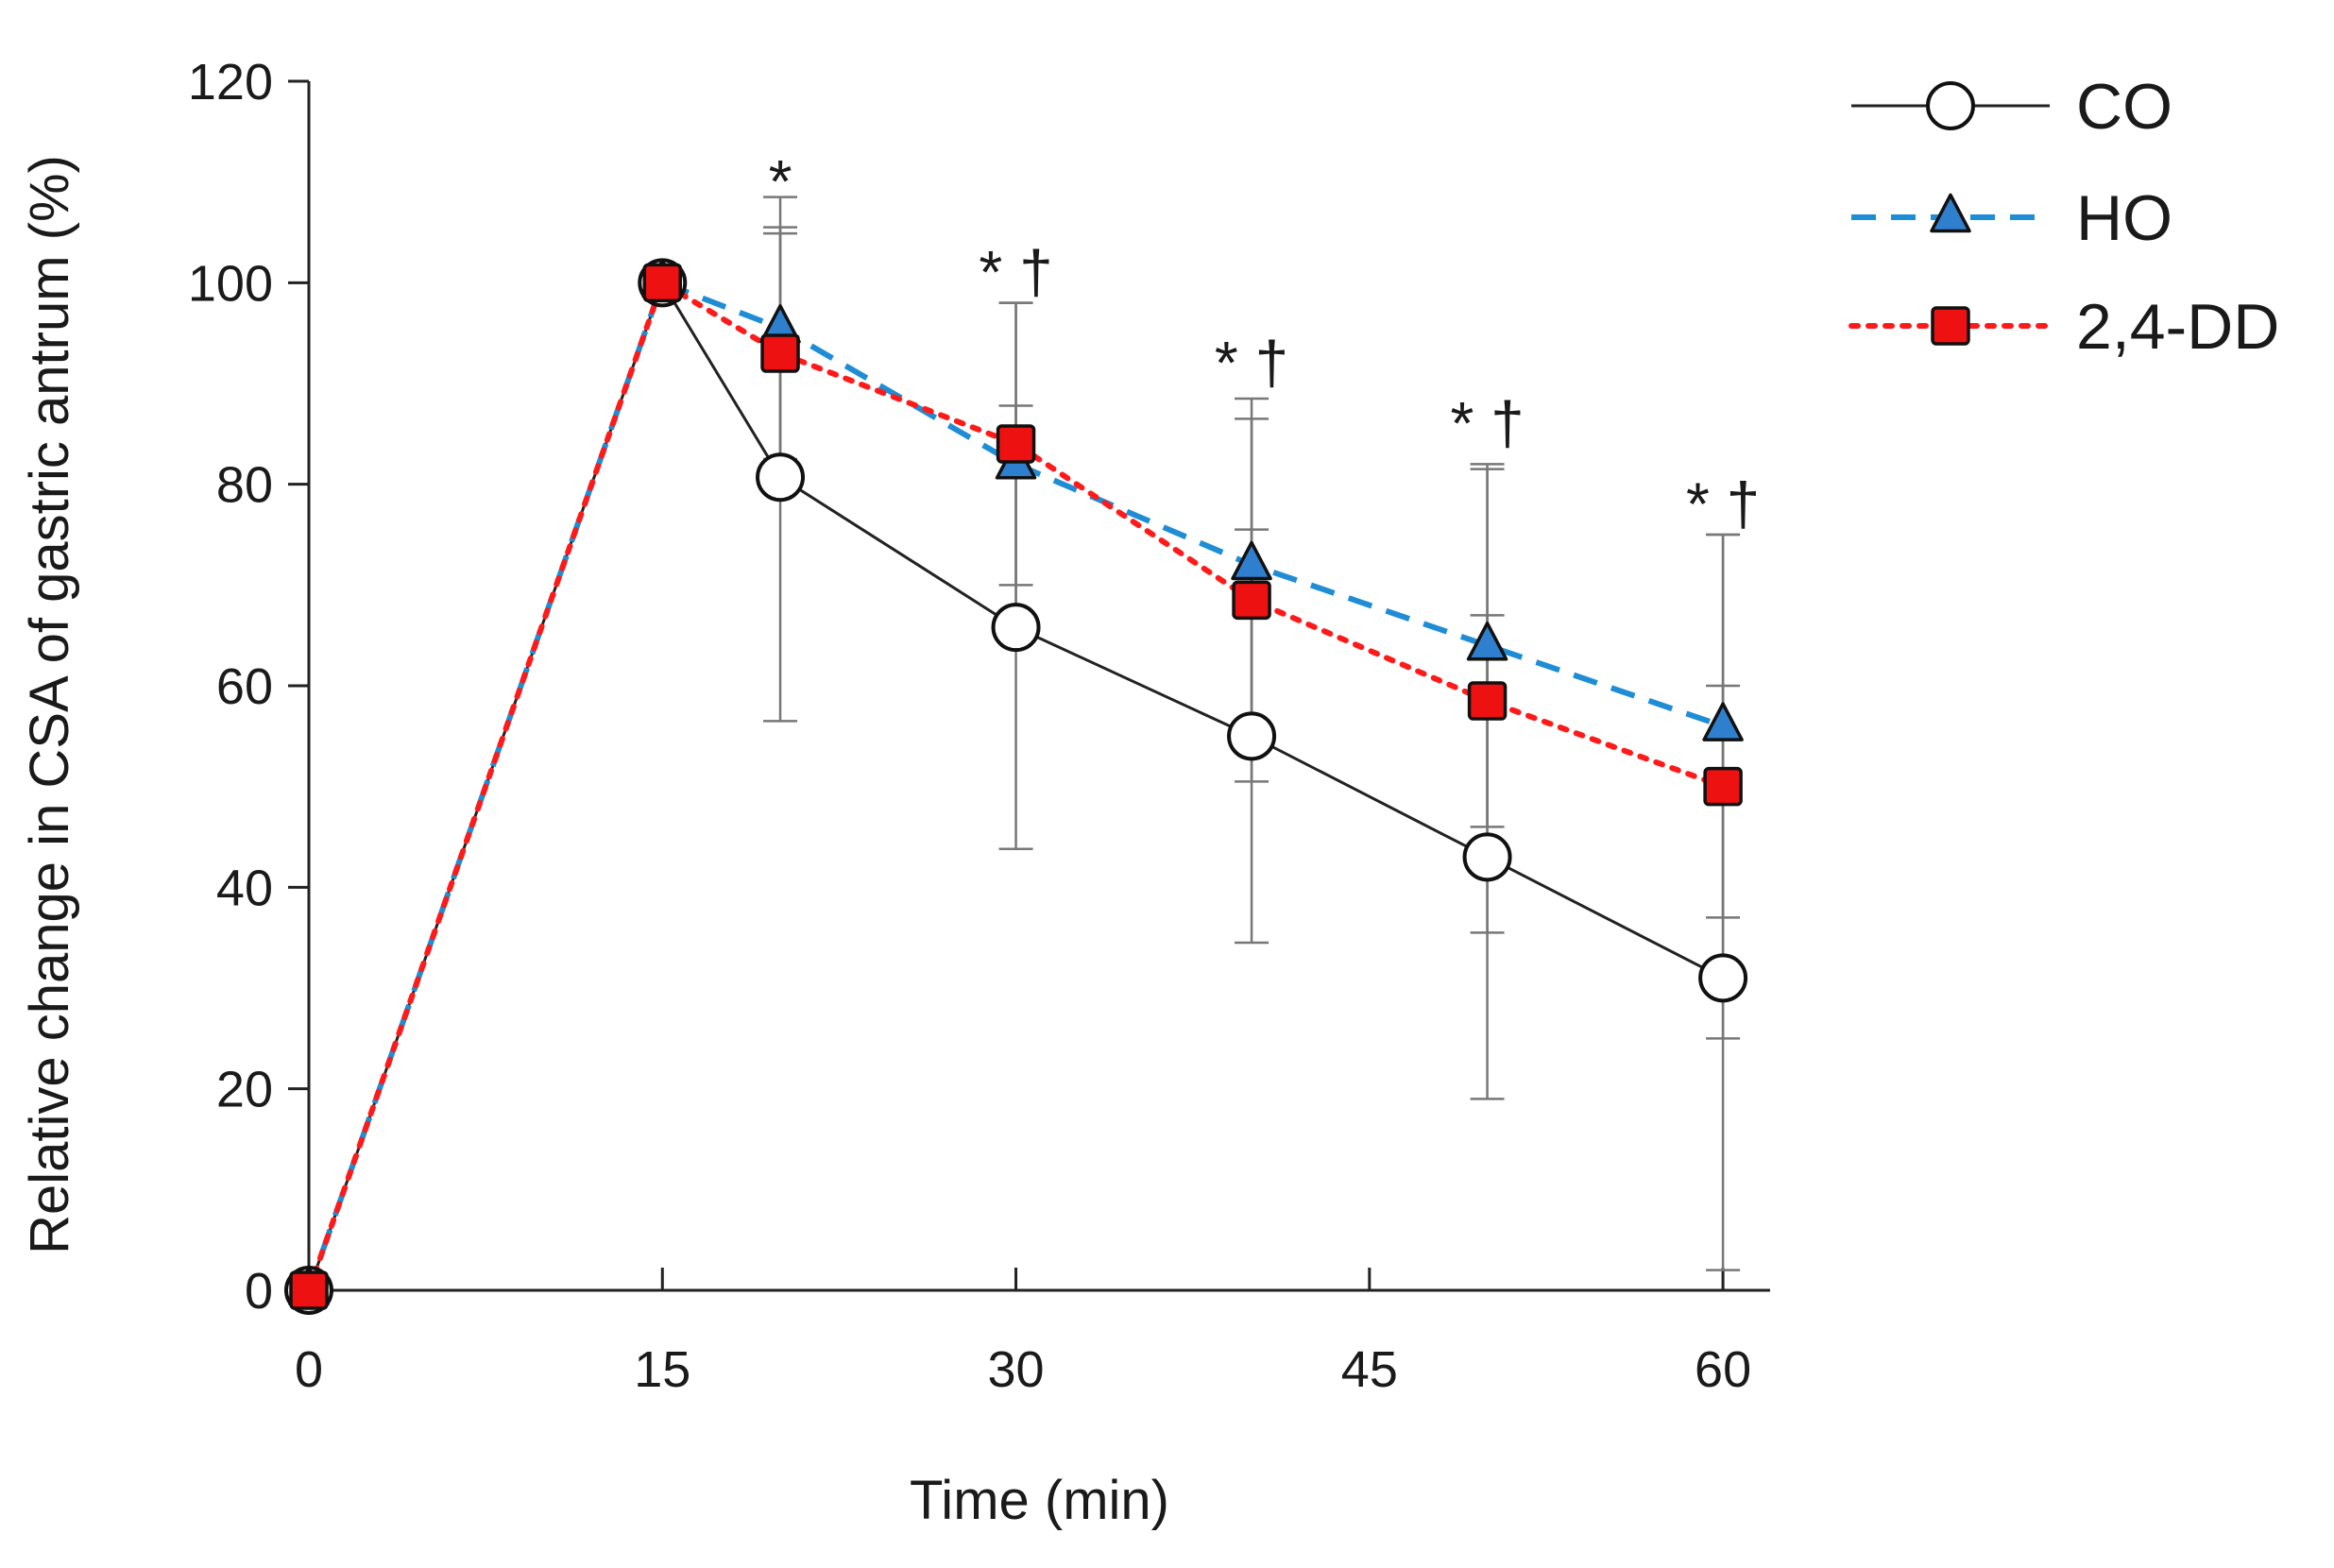  What do you see at coordinates (1039, 1500) in the screenshot?
I see `x-axis-title: Time (min)` at bounding box center [1039, 1500].